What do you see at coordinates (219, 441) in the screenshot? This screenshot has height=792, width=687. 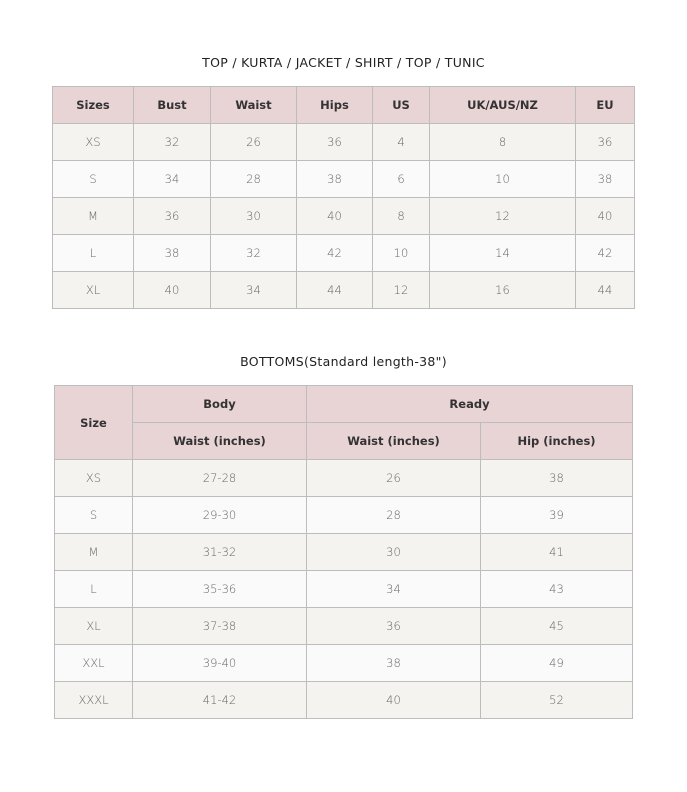 I see `header-body-waist: Waist (inches)` at bounding box center [219, 441].